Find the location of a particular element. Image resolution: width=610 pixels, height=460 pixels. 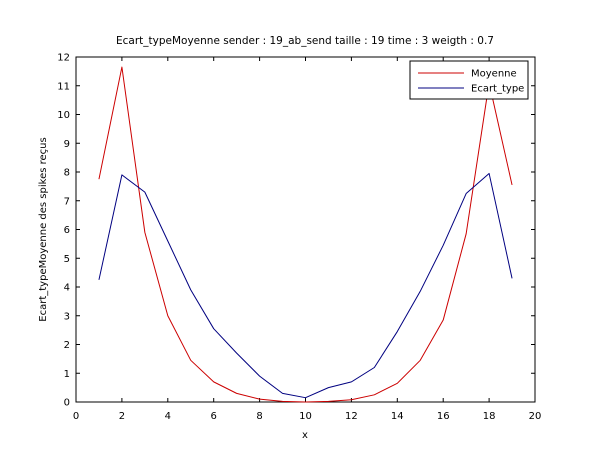

x-tick-label: 4 is located at coordinates (168, 416).